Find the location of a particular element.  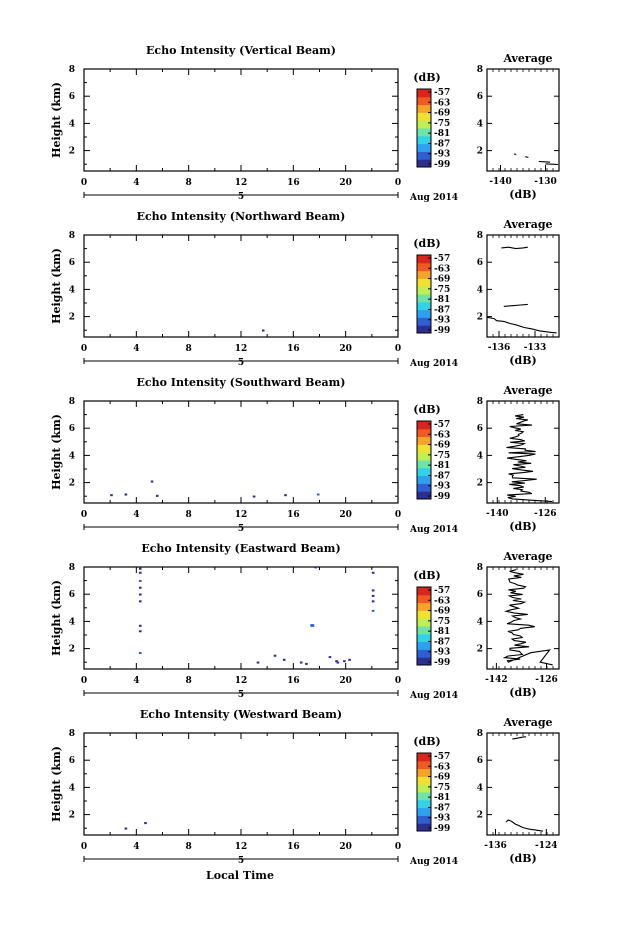

average-x-tick-label: -133 is located at coordinates (535, 348).